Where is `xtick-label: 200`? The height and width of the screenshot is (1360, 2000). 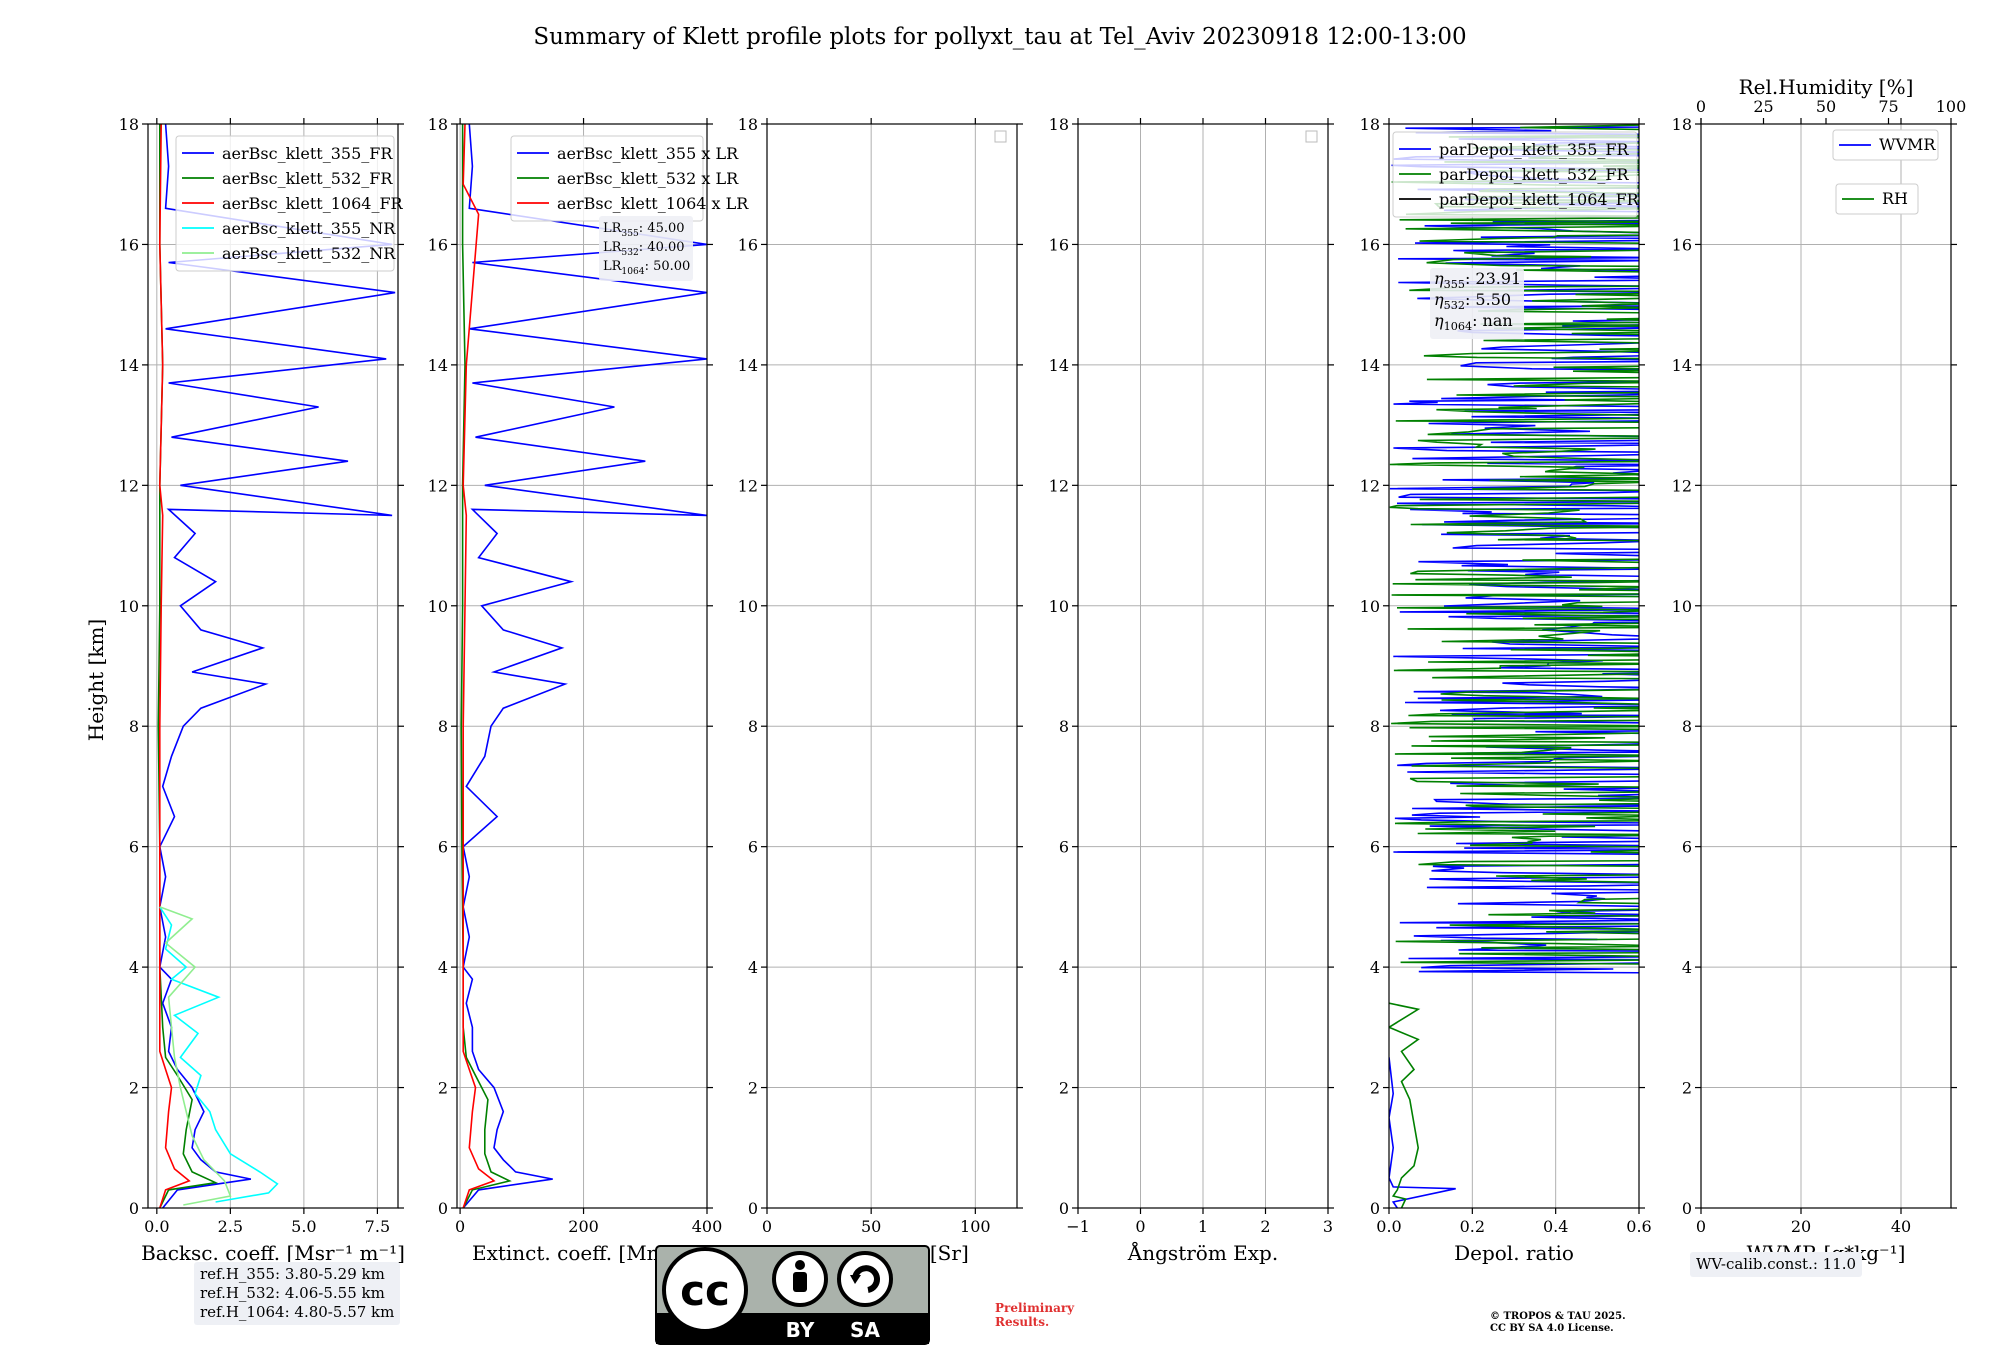 xtick-label: 200 is located at coordinates (583, 1226).